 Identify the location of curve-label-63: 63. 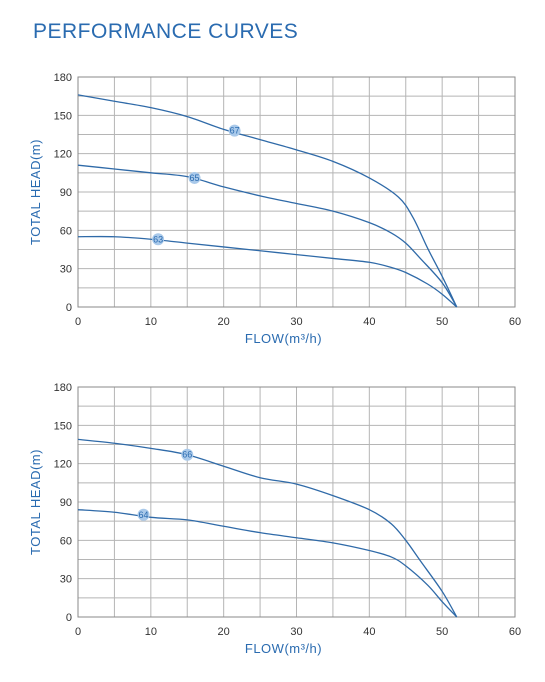
(158, 239).